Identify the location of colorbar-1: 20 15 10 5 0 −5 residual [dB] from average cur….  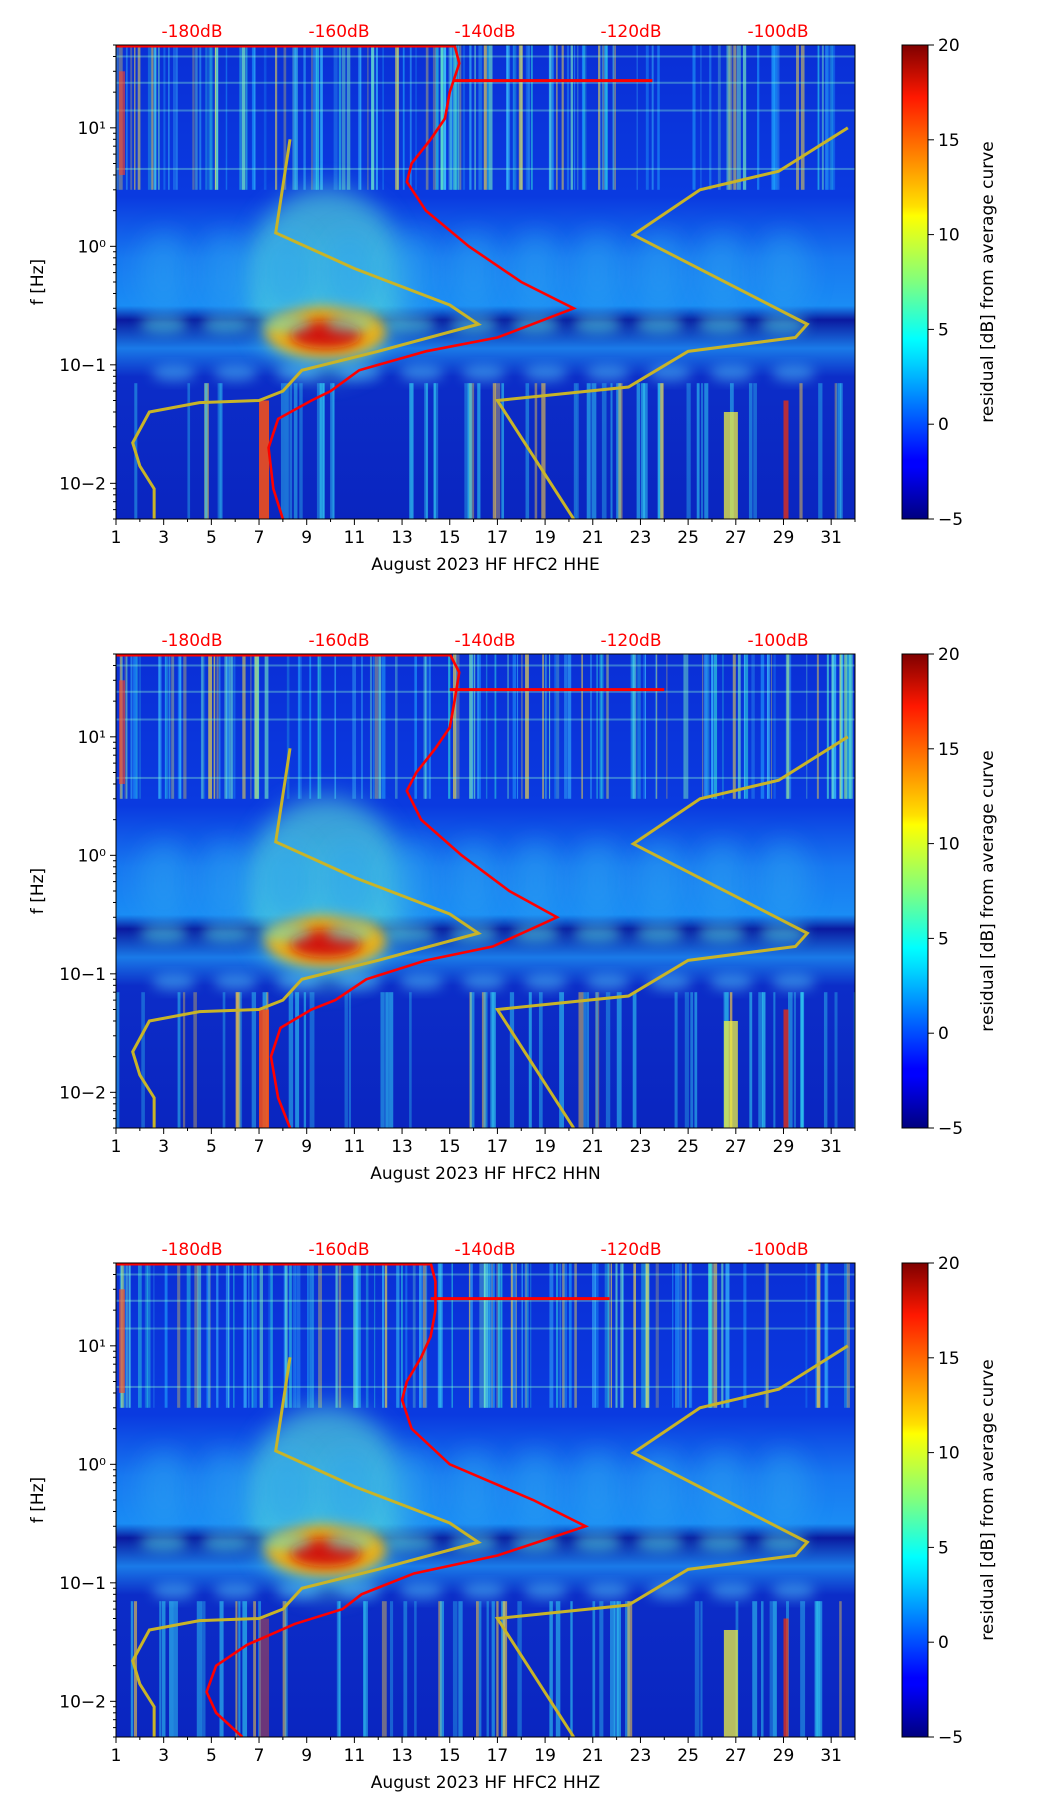
(949, 283).